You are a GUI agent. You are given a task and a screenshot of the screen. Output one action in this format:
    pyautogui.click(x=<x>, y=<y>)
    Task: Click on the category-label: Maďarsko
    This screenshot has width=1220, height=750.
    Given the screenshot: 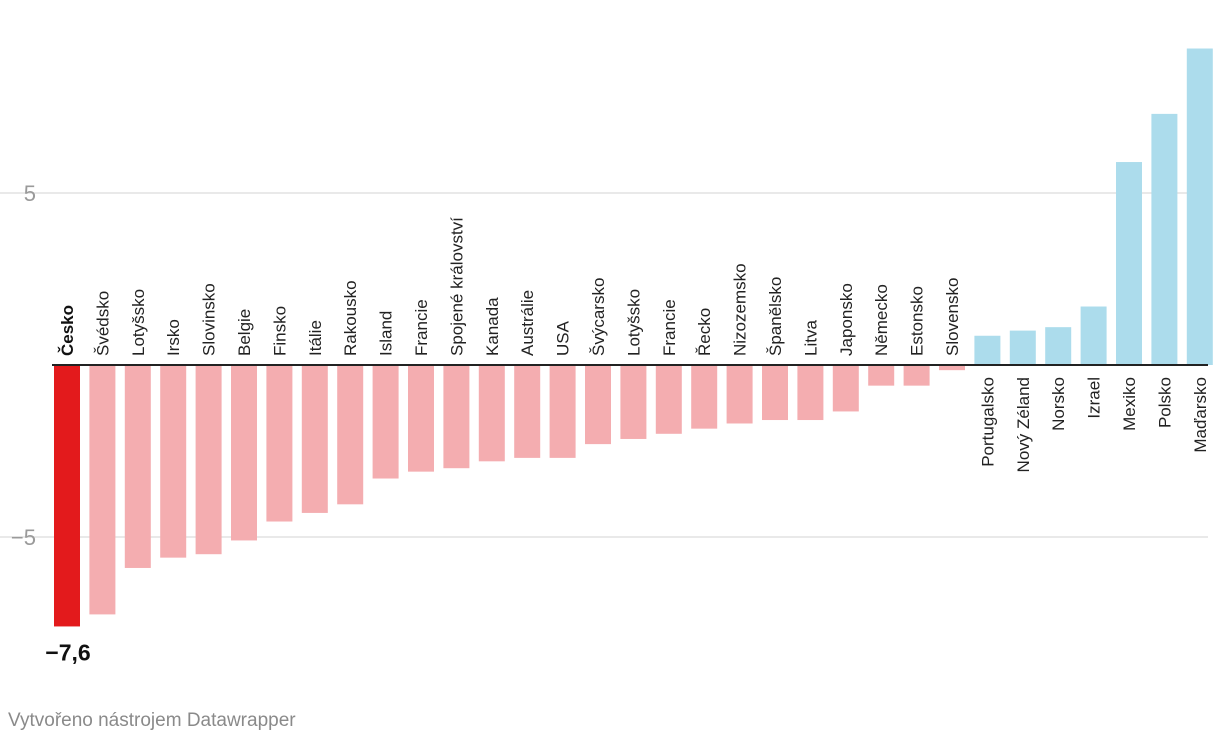 What is the action you would take?
    pyautogui.click(x=1200, y=415)
    